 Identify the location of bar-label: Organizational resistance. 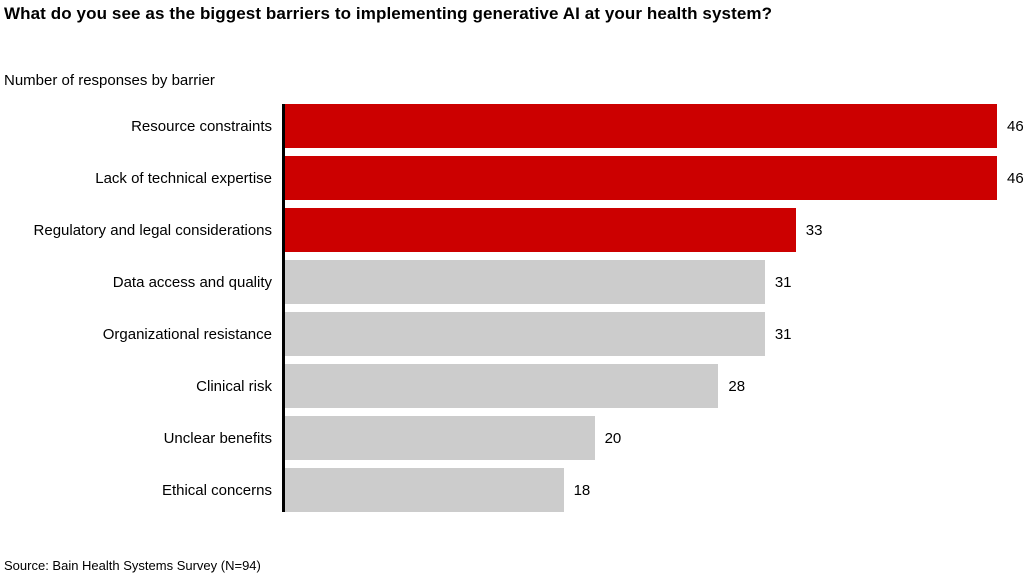
(187, 334).